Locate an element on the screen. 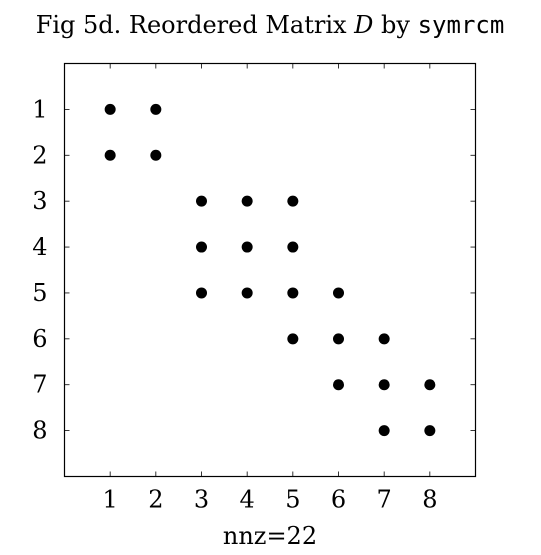 The width and height of the screenshot is (541, 555). y-tick-label: 4 is located at coordinates (39, 247).